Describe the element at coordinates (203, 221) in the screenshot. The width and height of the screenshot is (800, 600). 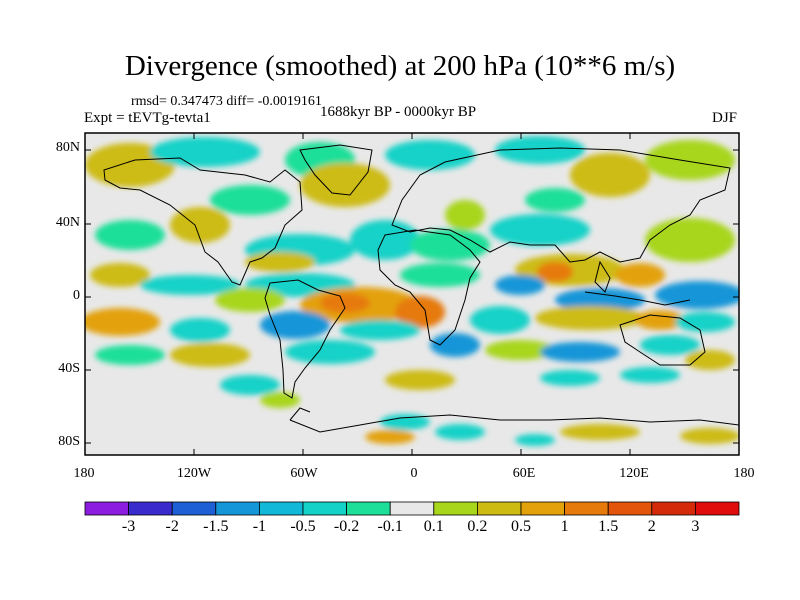
I see `coast-north-america` at that location.